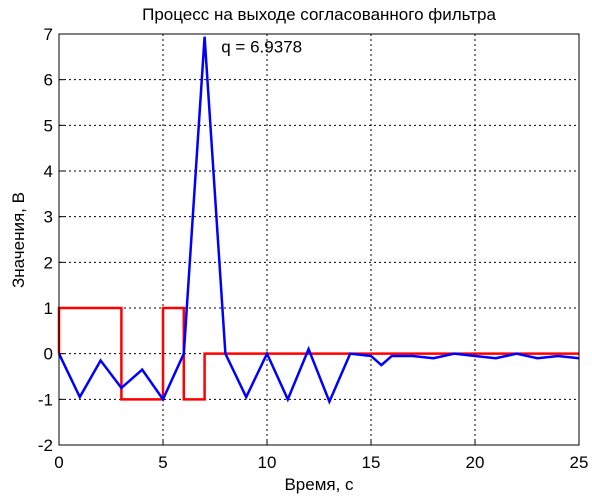 The height and width of the screenshot is (496, 592). What do you see at coordinates (579, 462) in the screenshot?
I see `x-tick-label: 25` at bounding box center [579, 462].